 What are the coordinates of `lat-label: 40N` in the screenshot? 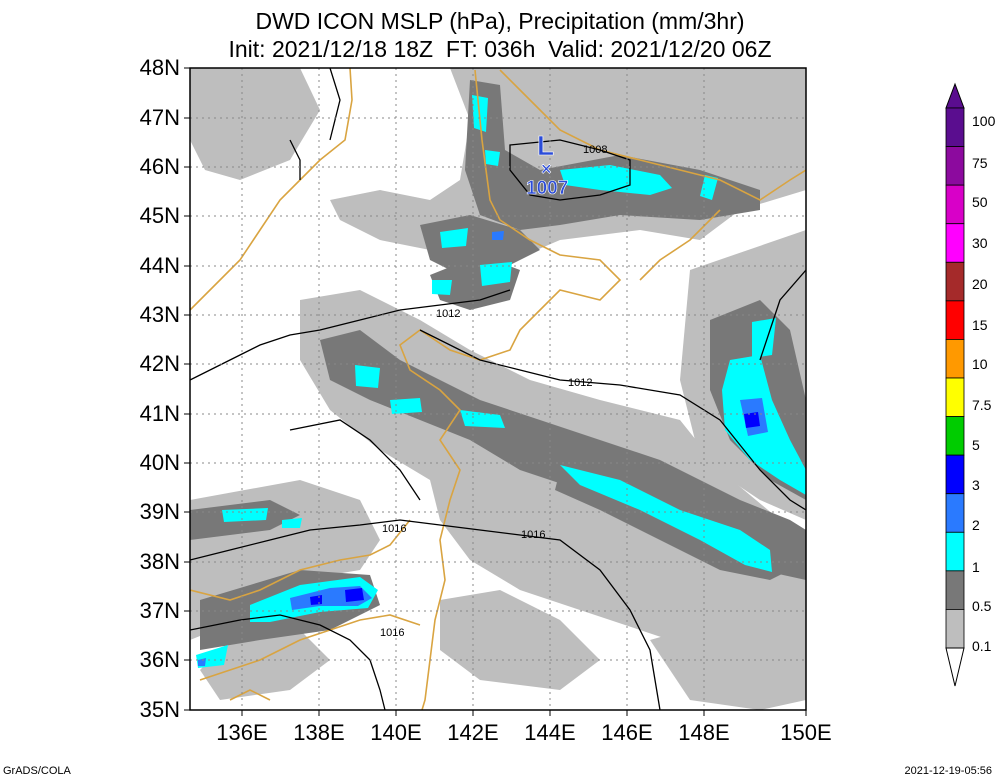 It's located at (159, 462).